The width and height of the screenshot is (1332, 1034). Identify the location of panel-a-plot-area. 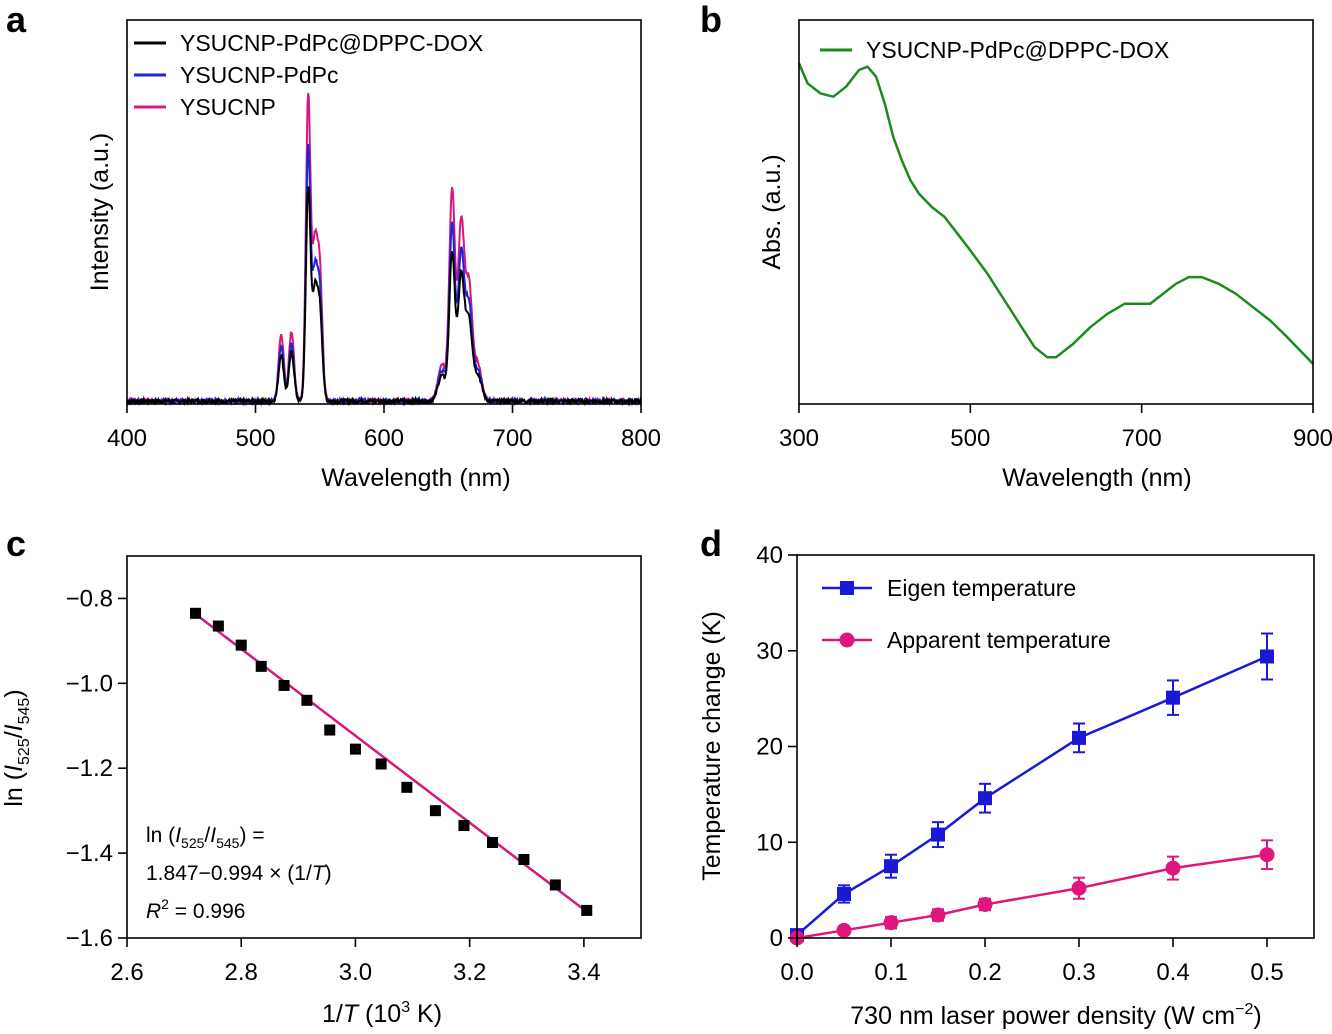
(384, 249).